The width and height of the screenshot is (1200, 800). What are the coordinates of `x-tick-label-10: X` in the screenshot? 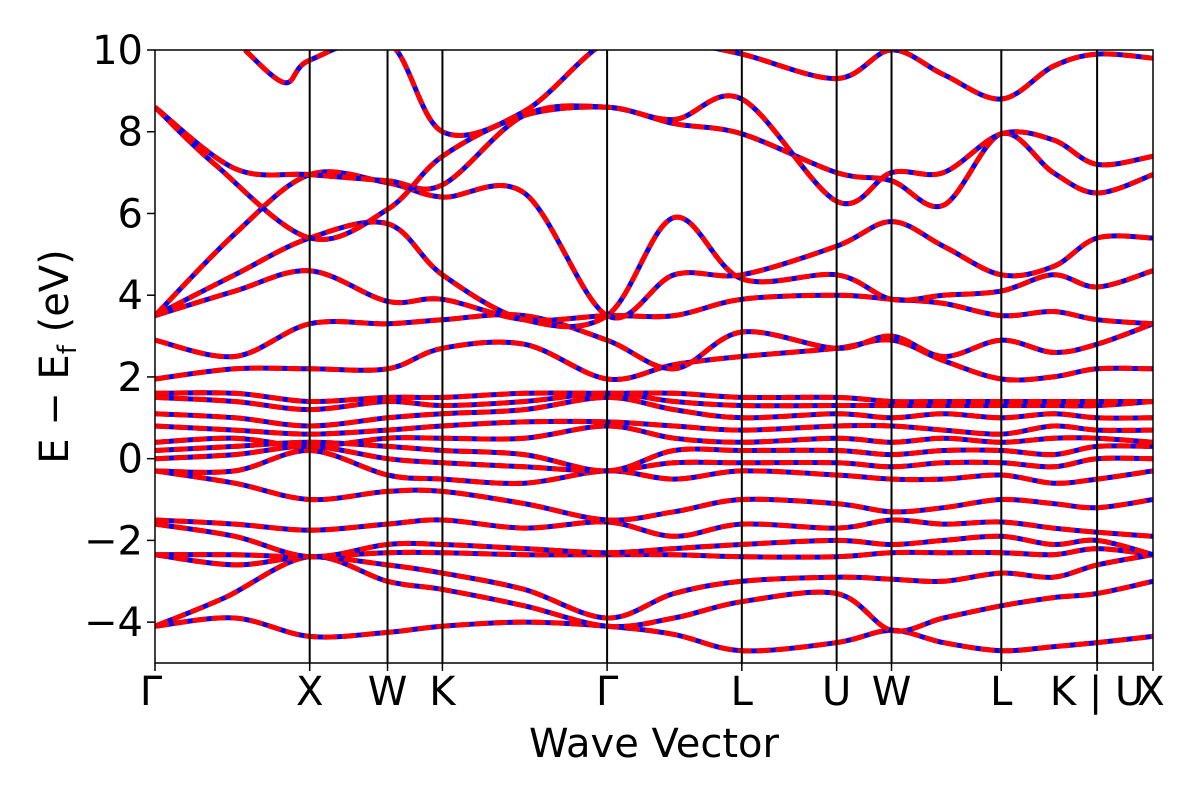 It's located at (1150, 692).